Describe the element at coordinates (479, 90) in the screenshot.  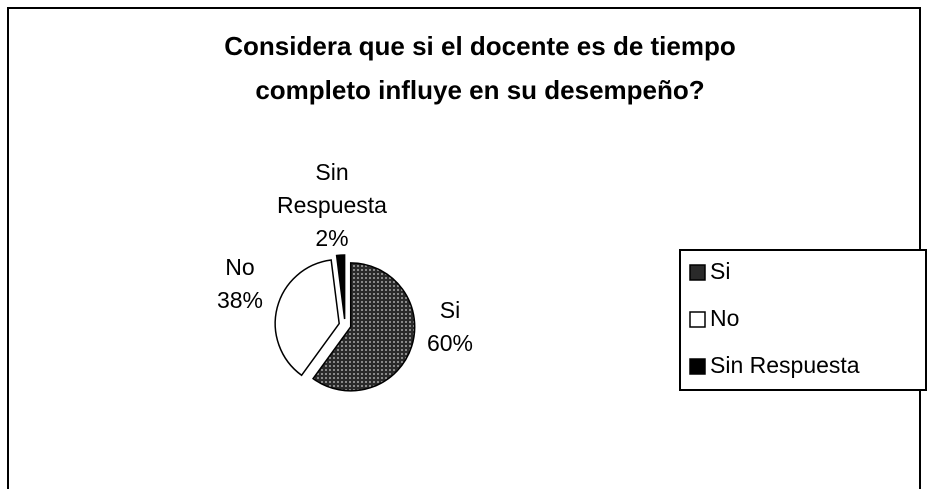
I see `chart-title: completo influye en su desempeño?` at that location.